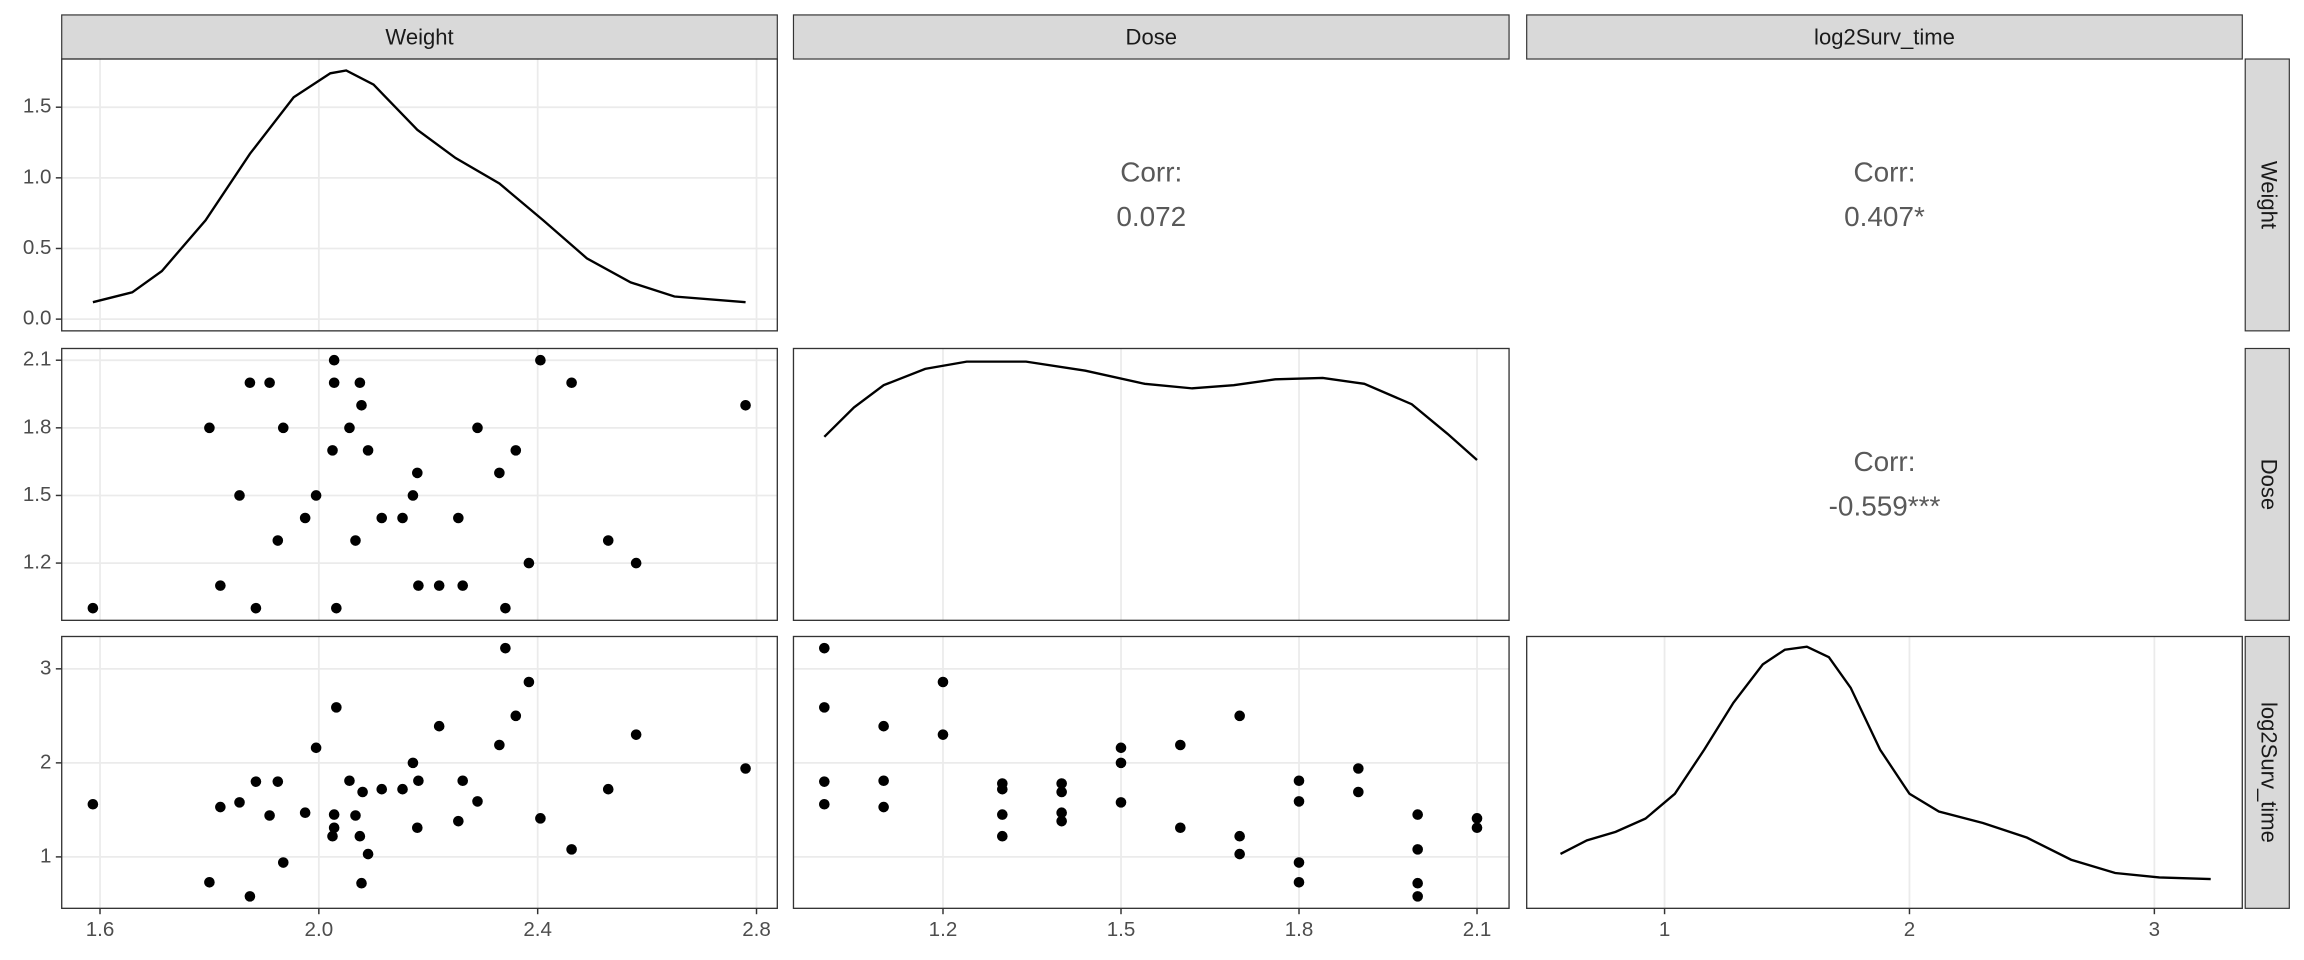 The width and height of the screenshot is (2304, 960). Describe the element at coordinates (2268, 772) in the screenshot. I see `row-strip-label: log2Surv_time` at that location.